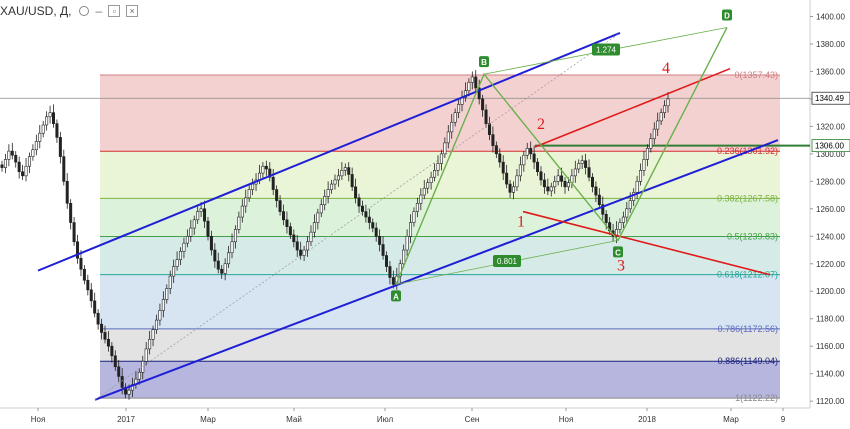 This screenshot has height=429, width=850. Describe the element at coordinates (829, 98) in the screenshot. I see `current-price-label: 1340.49` at that location.